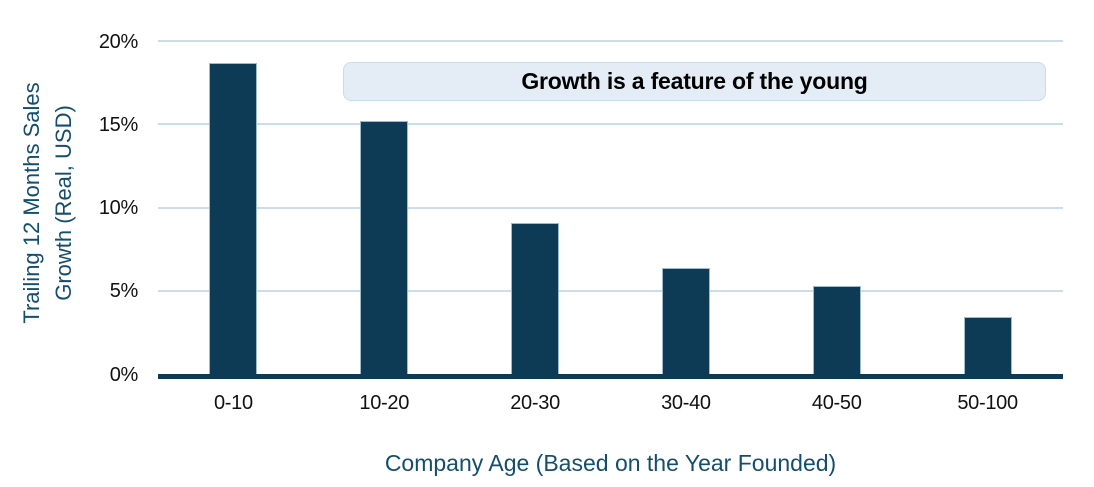 The width and height of the screenshot is (1094, 487). Describe the element at coordinates (118, 208) in the screenshot. I see `y-tick-label: 10%` at that location.